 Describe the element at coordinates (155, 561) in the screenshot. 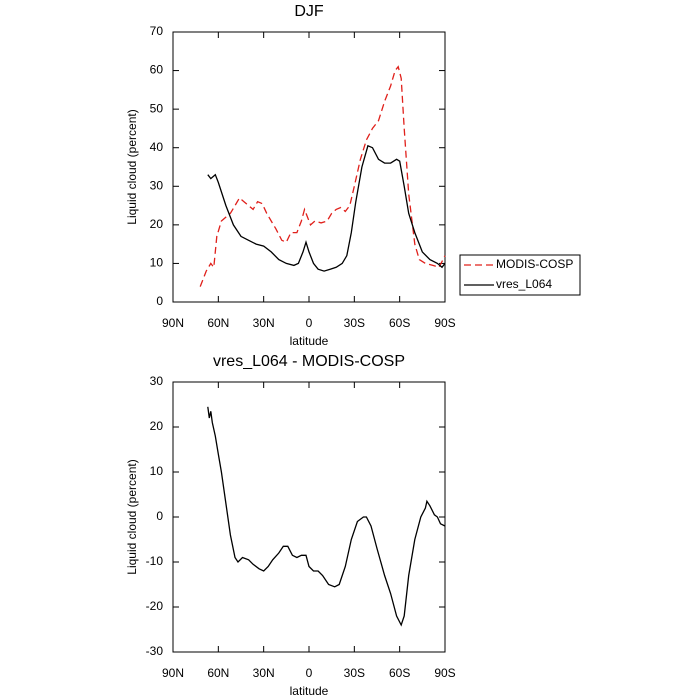

I see `y-tick-label: -10` at that location.